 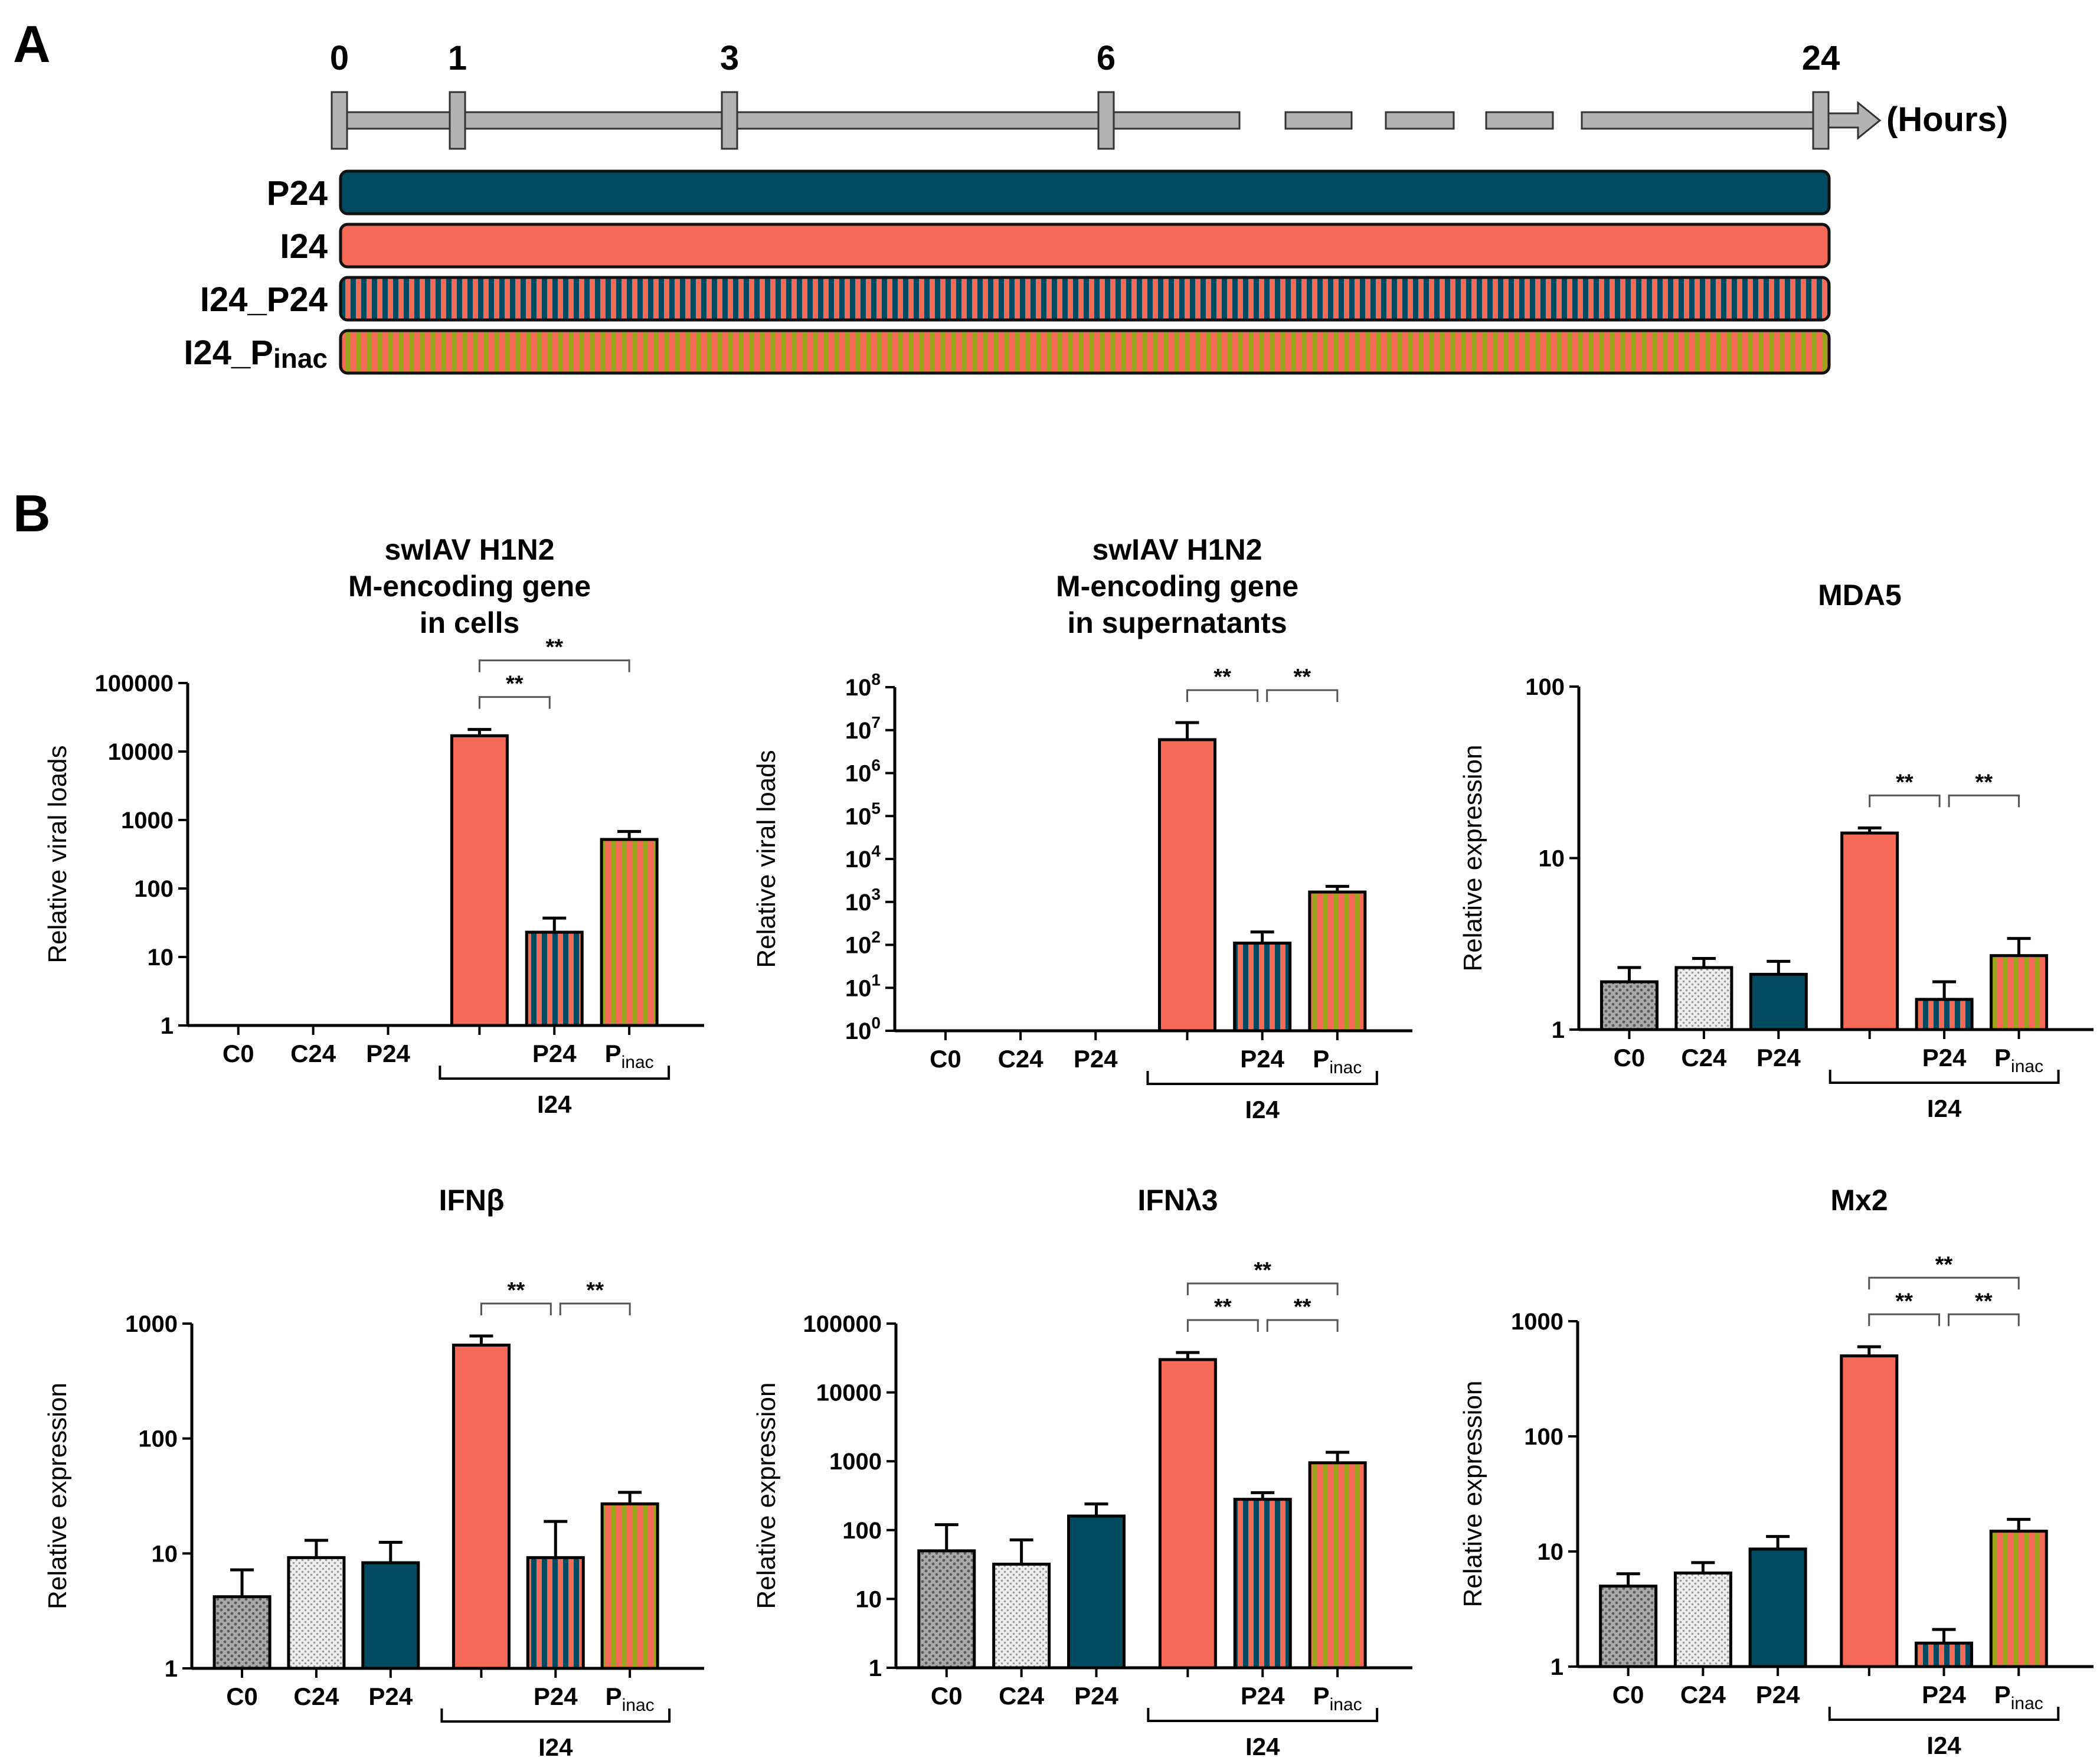 What do you see at coordinates (1106, 58) in the screenshot?
I see `timeline-tick-label: 6` at bounding box center [1106, 58].